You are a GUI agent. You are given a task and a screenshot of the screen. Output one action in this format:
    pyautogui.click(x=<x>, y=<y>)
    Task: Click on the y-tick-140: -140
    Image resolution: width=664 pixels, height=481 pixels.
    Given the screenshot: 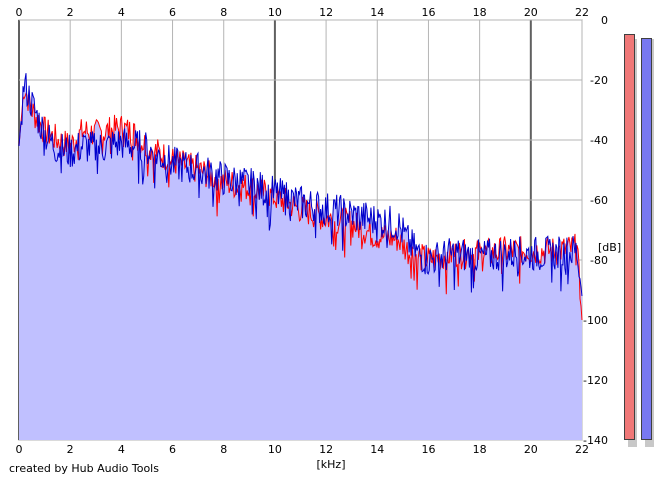 What is the action you would take?
    pyautogui.click(x=595, y=440)
    